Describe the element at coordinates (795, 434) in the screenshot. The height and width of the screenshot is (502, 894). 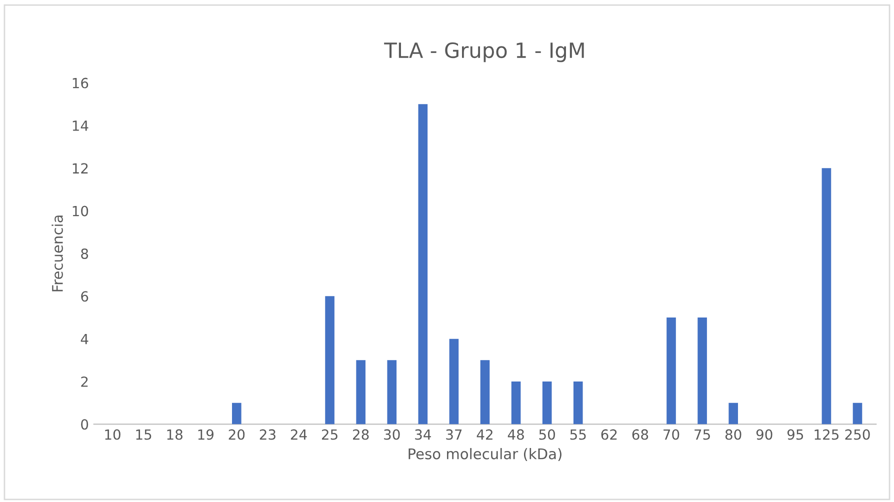
I see `x-tick-label: 95` at that location.